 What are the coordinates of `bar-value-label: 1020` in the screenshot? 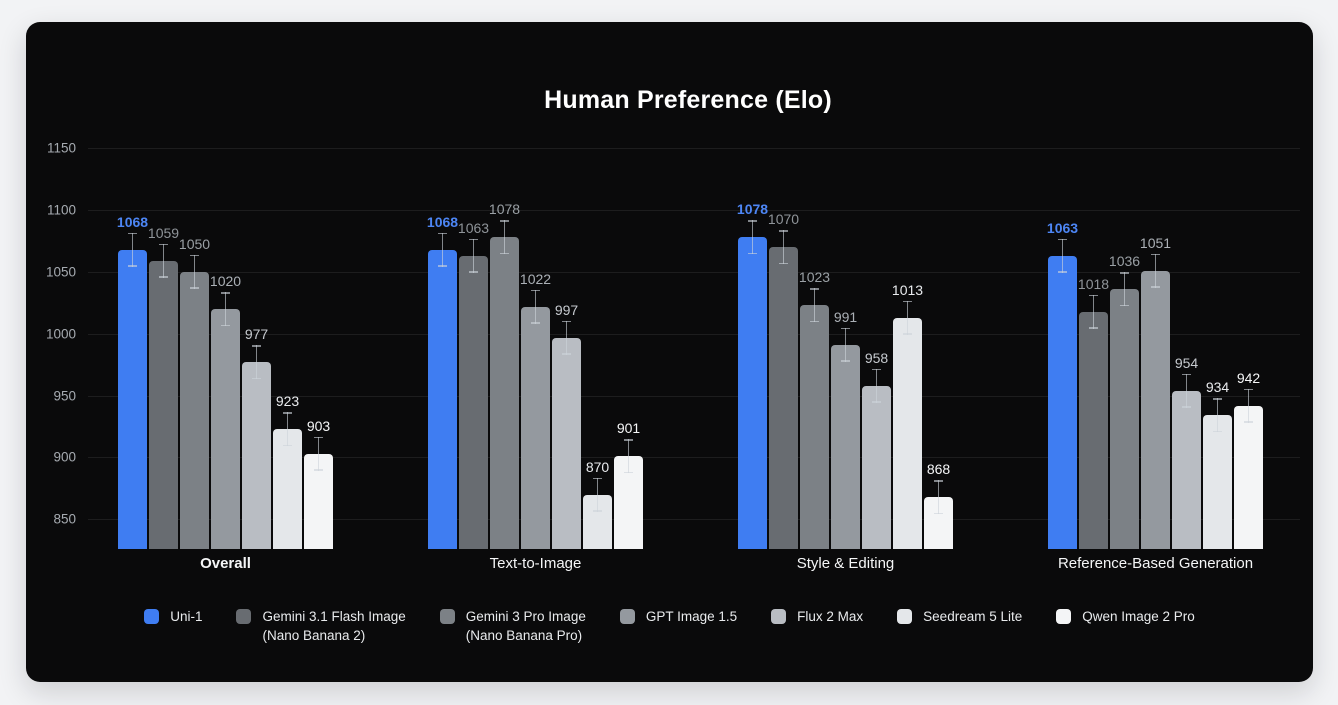 It's located at (225, 281).